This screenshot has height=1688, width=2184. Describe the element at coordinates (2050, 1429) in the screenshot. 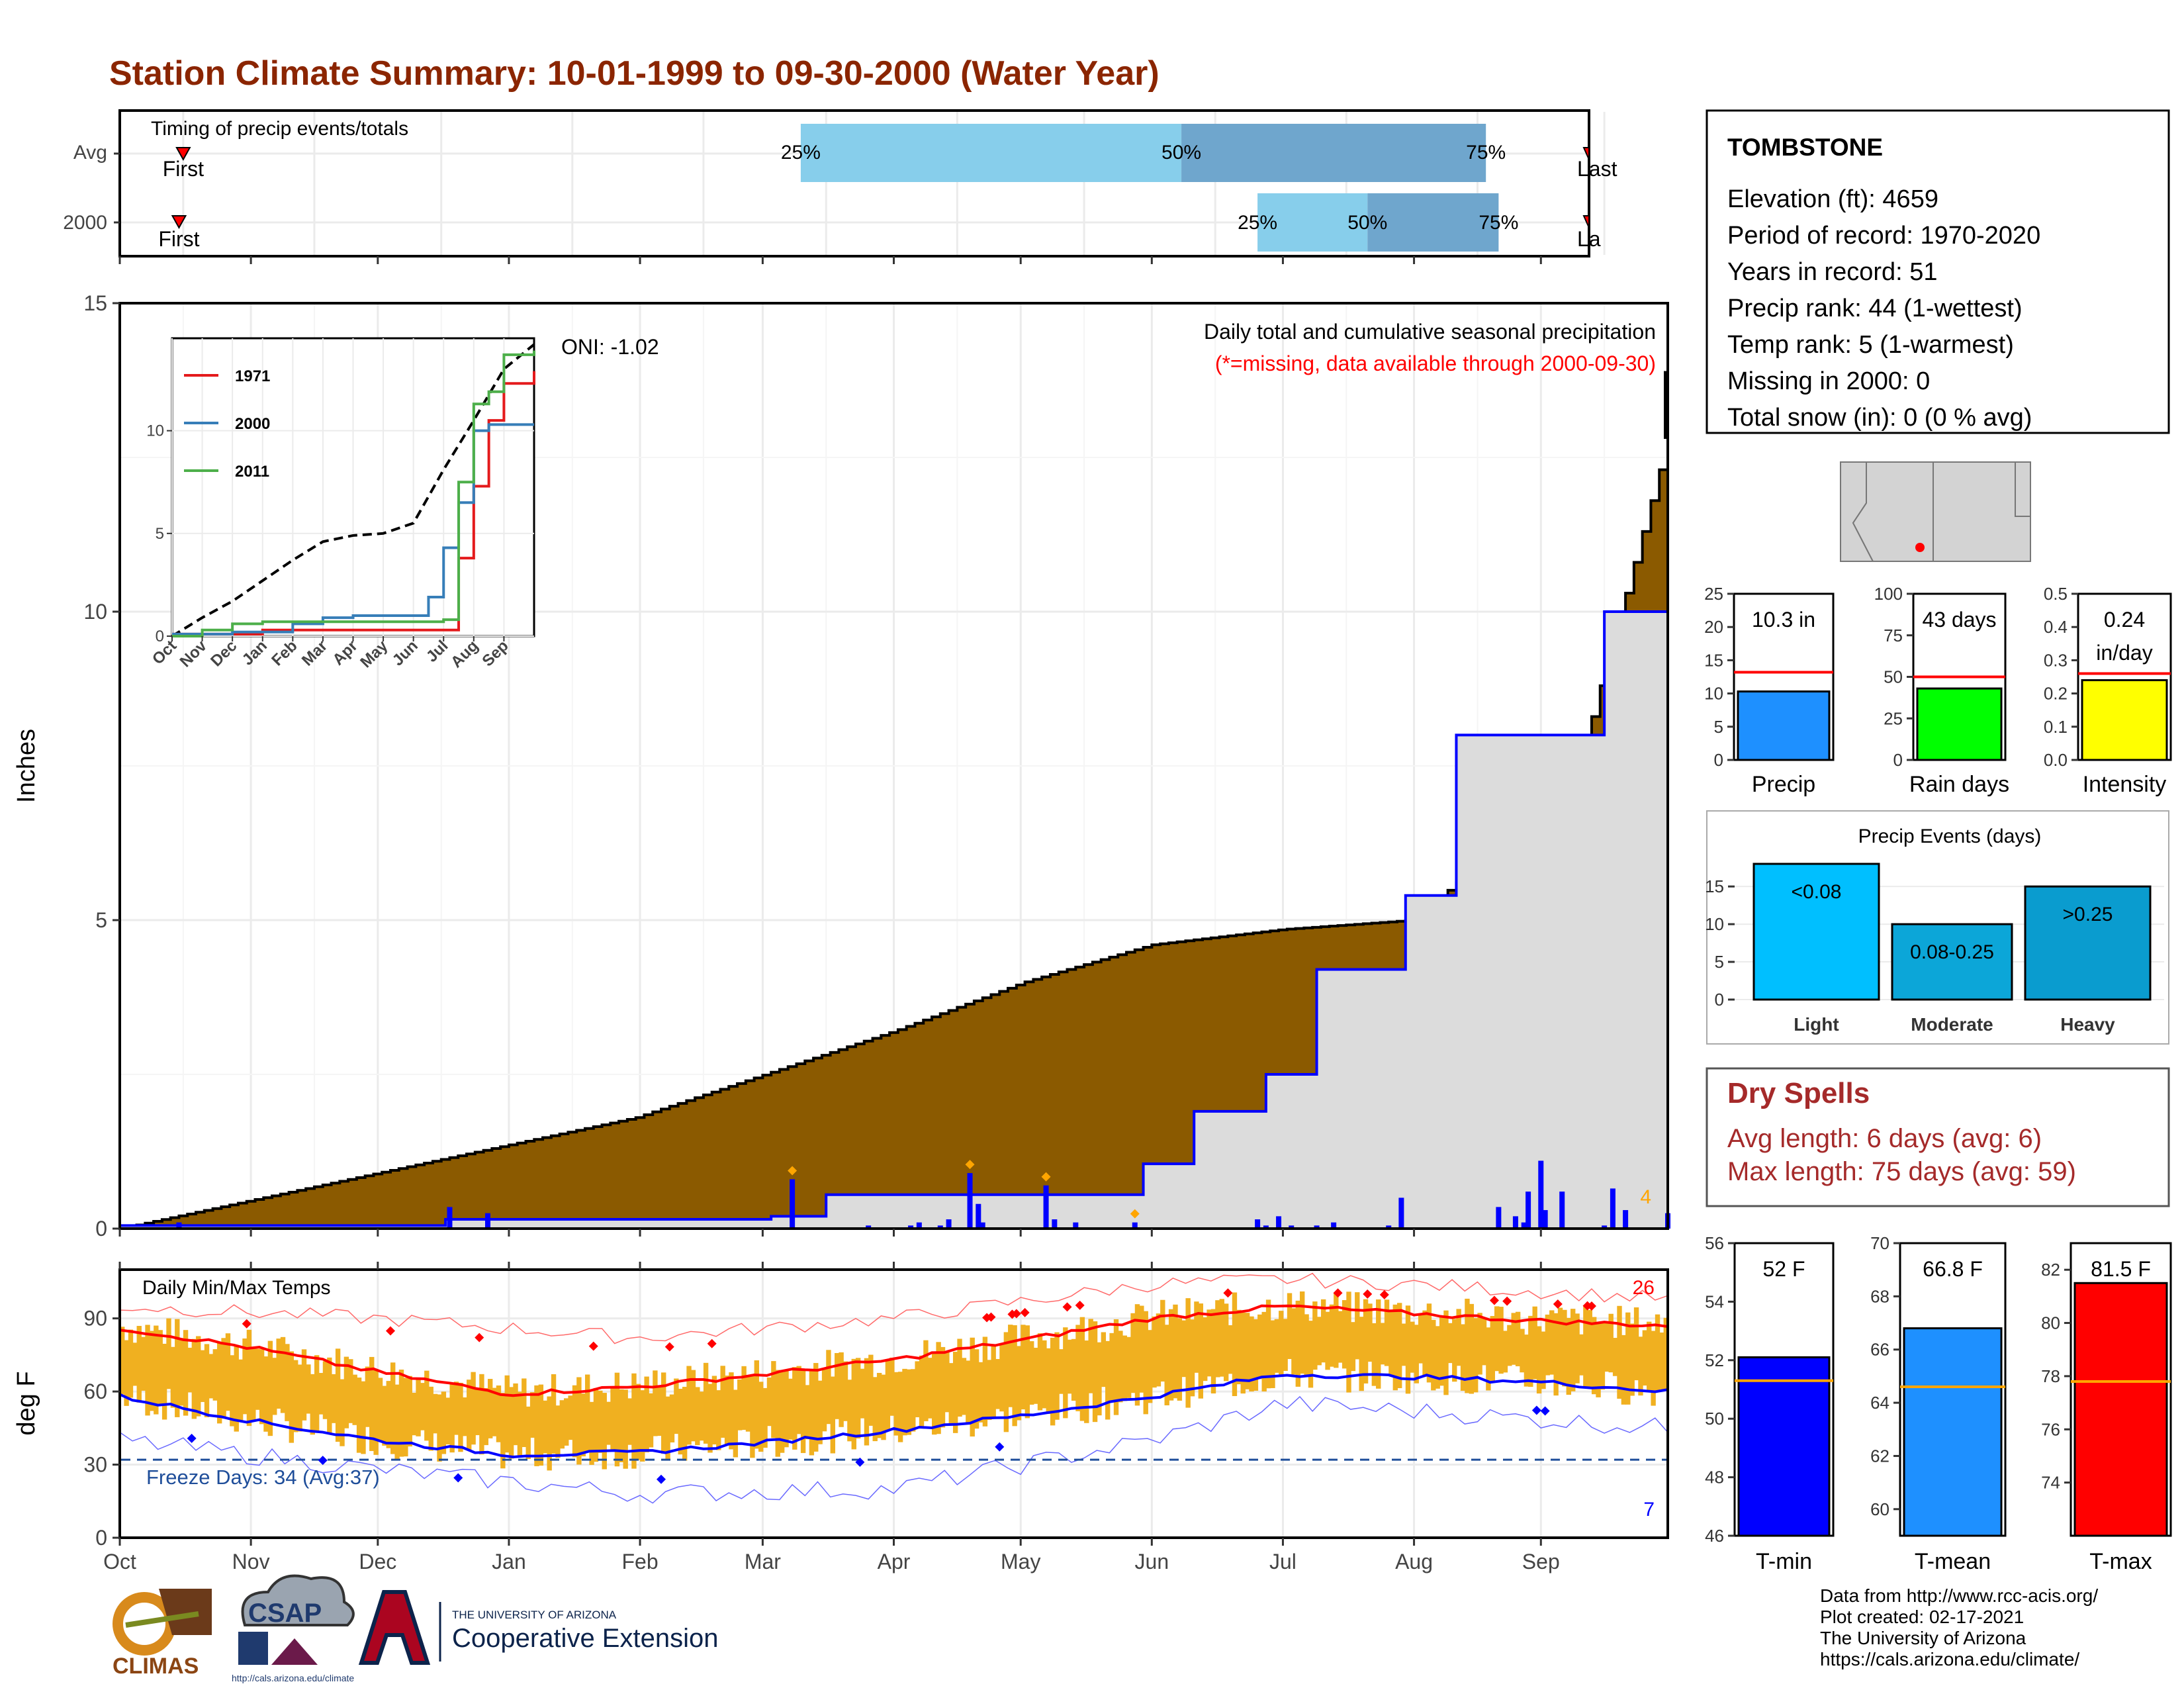

I see `temp-summary-y-tick-label: 76` at that location.